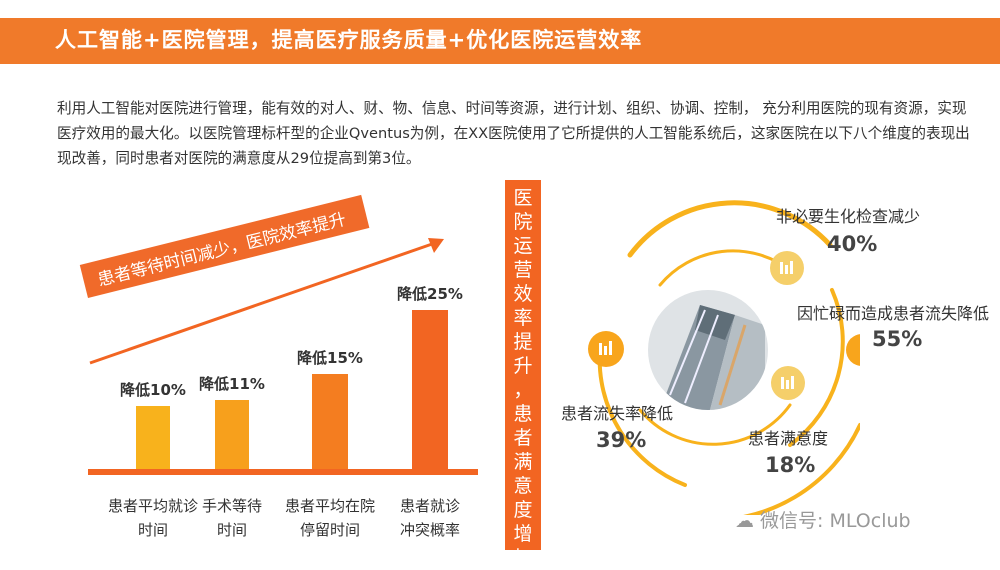 Image resolution: width=1000 pixels, height=570 pixels. What do you see at coordinates (430, 294) in the screenshot?
I see `bar-value-label-4: 降低25%` at bounding box center [430, 294].